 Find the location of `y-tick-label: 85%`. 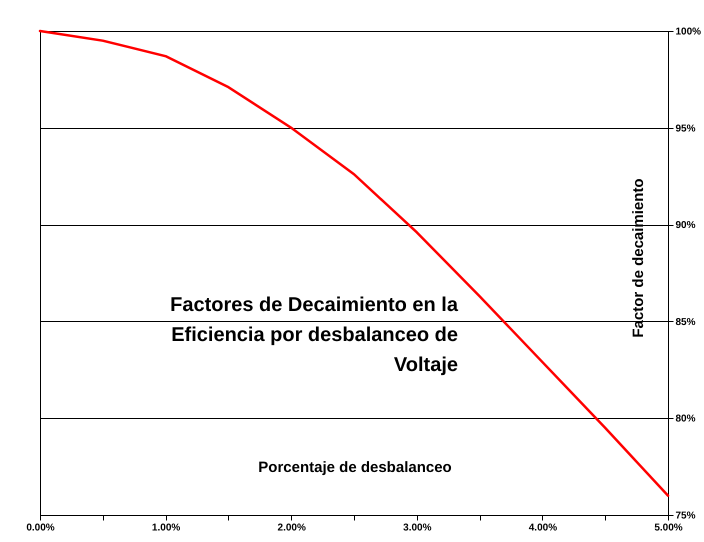

y-tick-label: 85% is located at coordinates (686, 322).